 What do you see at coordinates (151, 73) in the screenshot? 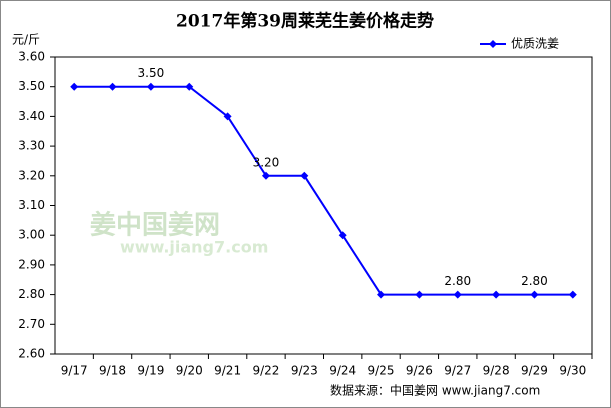
I see `data-label: 3.50` at bounding box center [151, 73].